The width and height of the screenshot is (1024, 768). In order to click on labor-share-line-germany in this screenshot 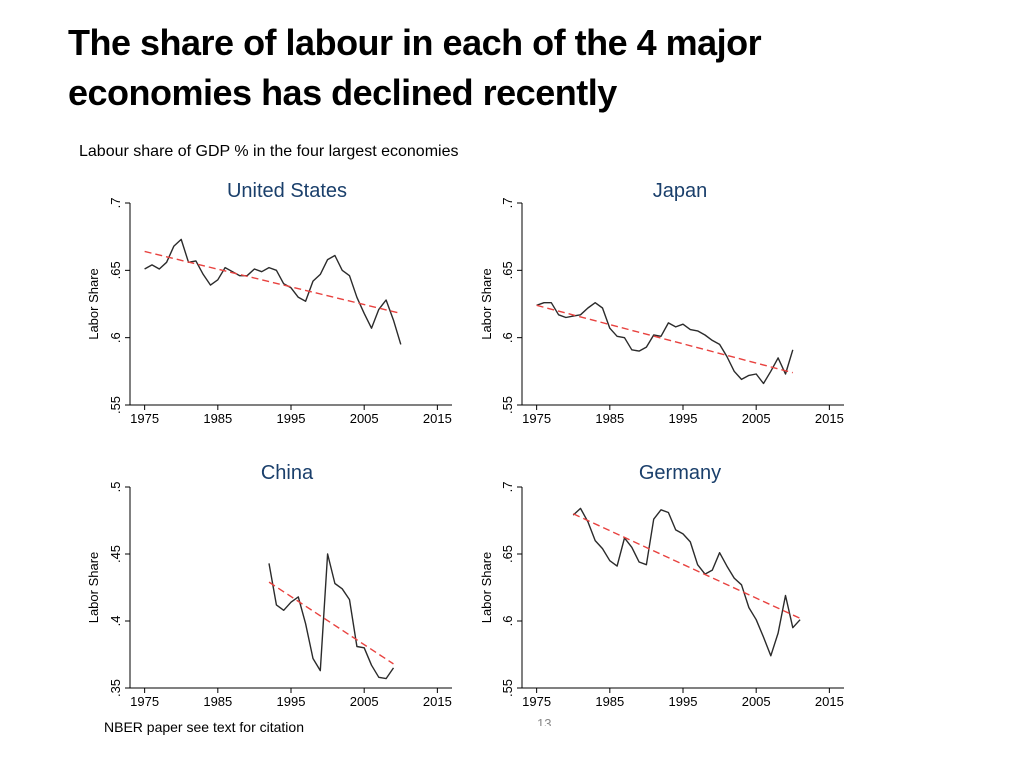, I will do `click(686, 582)`.